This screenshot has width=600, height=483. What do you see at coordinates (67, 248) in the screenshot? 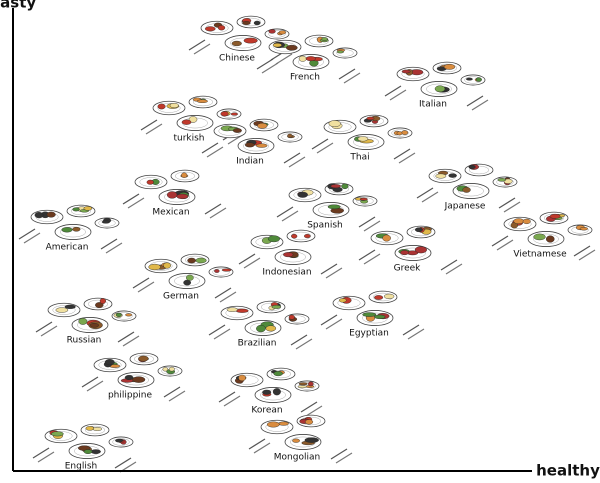
I see `cuisine-label: American` at bounding box center [67, 248].